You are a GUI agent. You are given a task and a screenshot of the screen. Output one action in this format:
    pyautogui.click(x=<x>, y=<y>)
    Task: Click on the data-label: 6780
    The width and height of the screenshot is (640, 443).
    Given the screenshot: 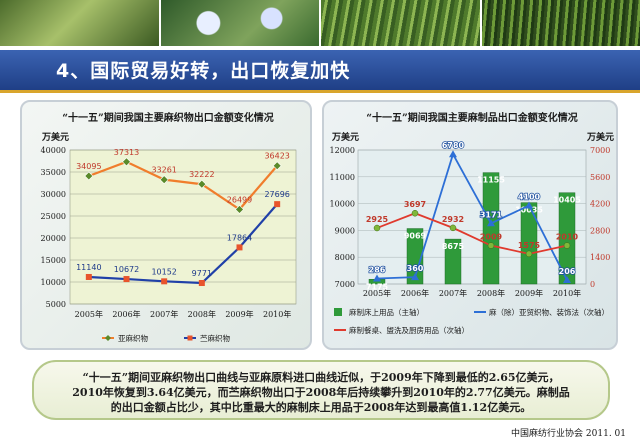 What is the action you would take?
    pyautogui.click(x=453, y=145)
    